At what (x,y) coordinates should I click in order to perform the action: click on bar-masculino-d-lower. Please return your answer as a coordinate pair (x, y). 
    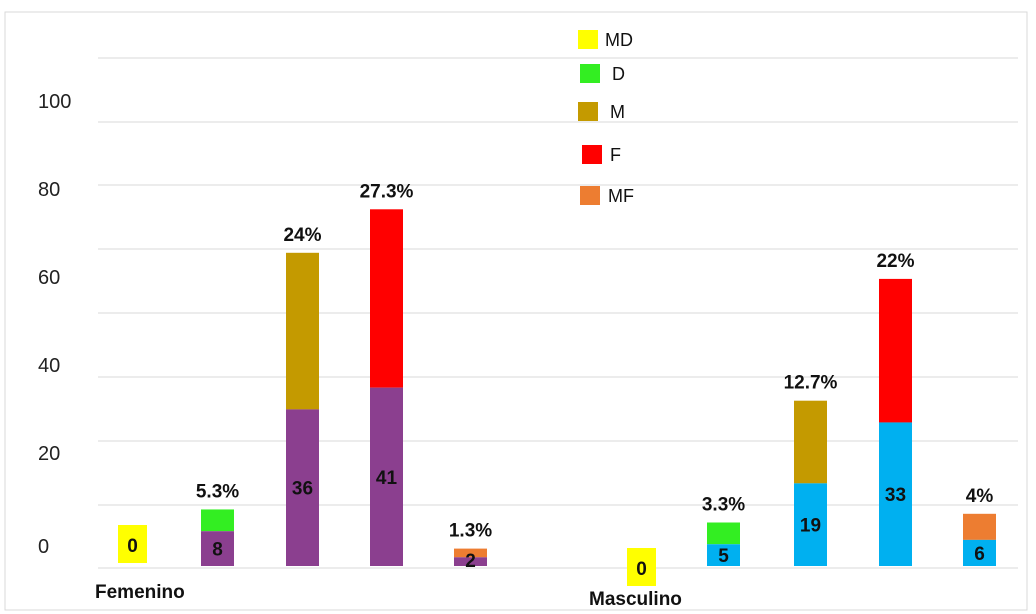
    Looking at the image, I should click on (723, 555).